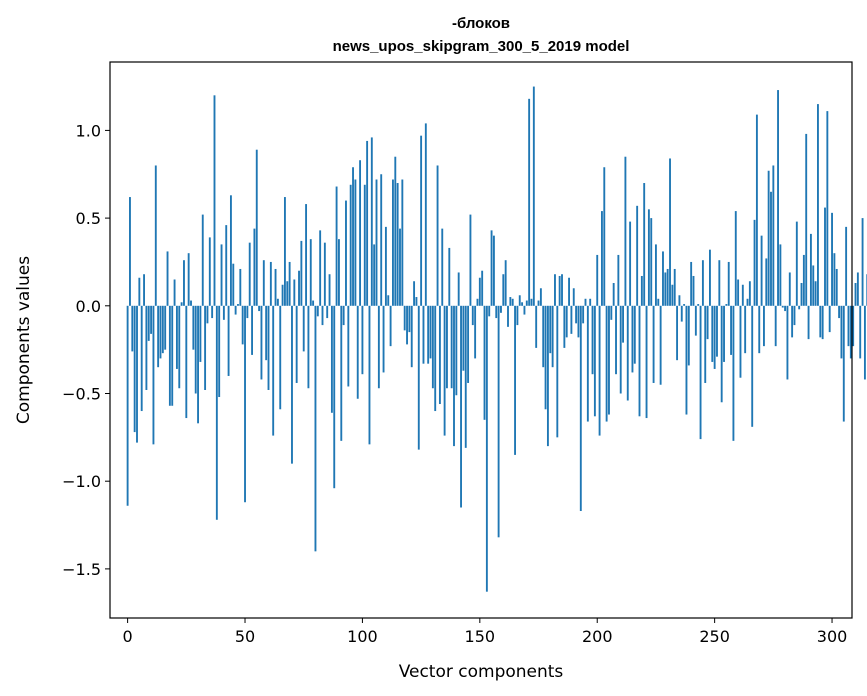 This screenshot has height=696, width=867. Describe the element at coordinates (485, 632) in the screenshot. I see `x-axis-ticks: 0 50 100 150 200 250 300` at that location.